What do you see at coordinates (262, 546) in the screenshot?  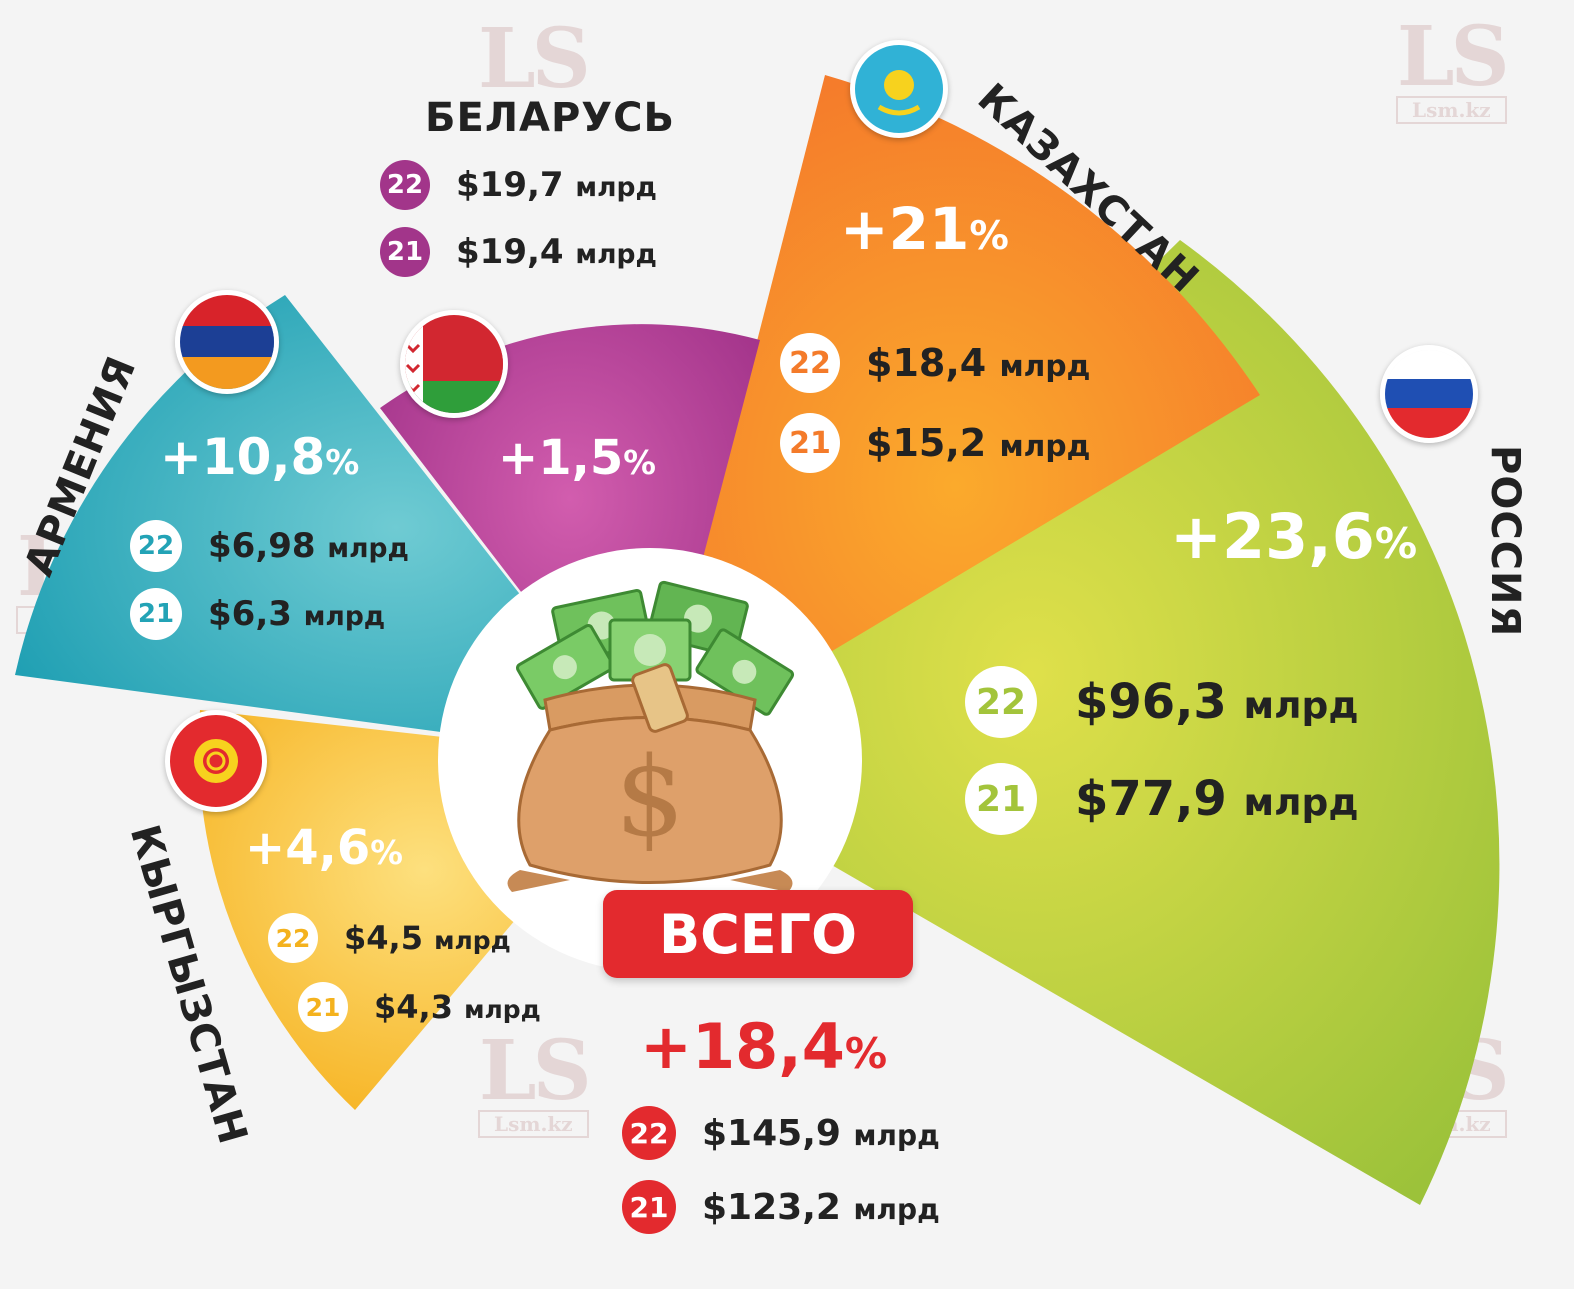 I see `armenia-value-22: $6,98` at bounding box center [262, 546].